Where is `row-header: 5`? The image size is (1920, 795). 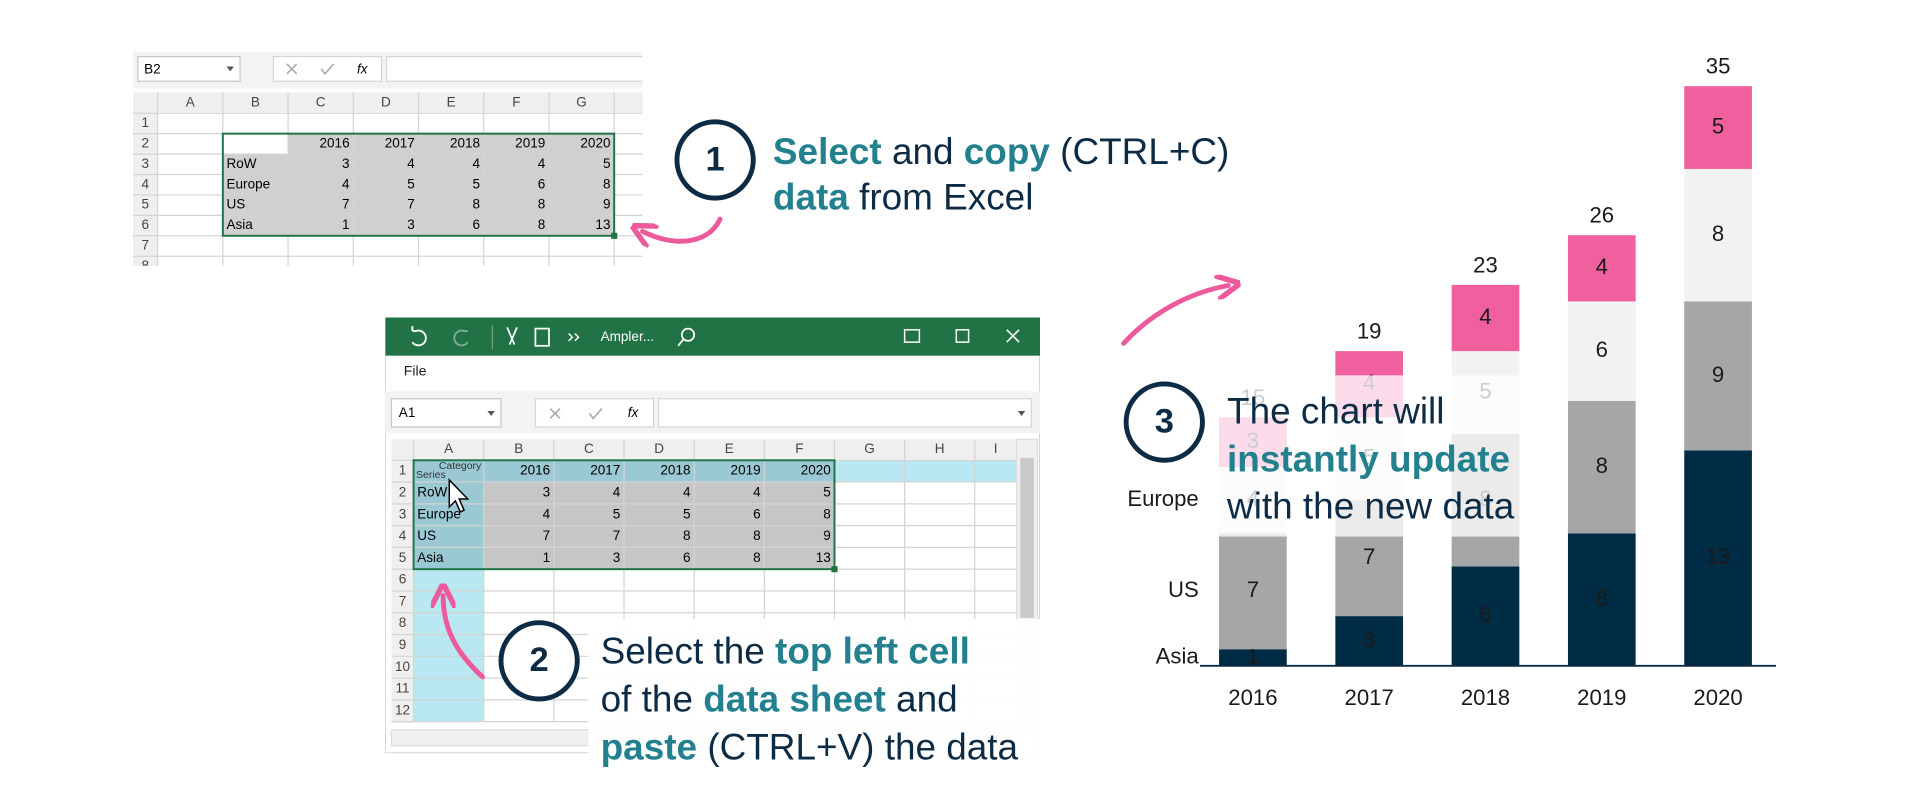 row-header: 5 is located at coordinates (146, 204).